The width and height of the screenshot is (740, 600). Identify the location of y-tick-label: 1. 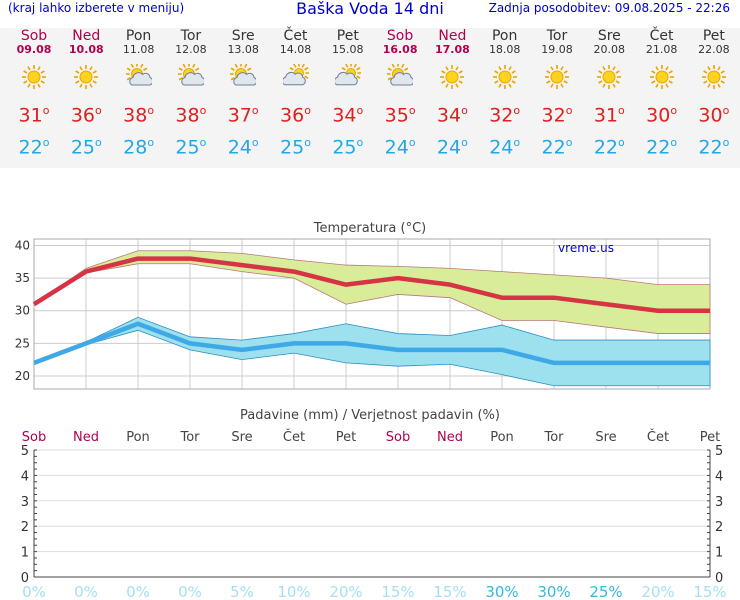
(25, 553).